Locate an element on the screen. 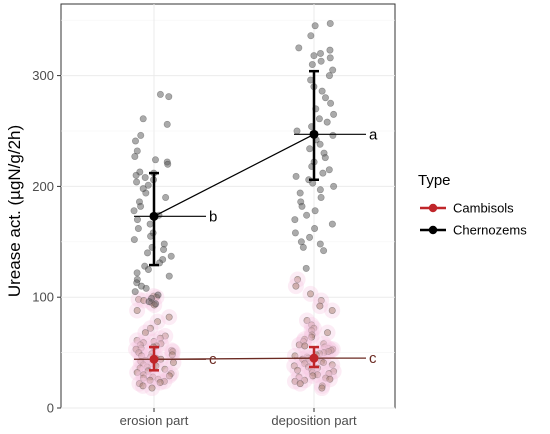  y-tick-label: 300 is located at coordinates (43, 75).